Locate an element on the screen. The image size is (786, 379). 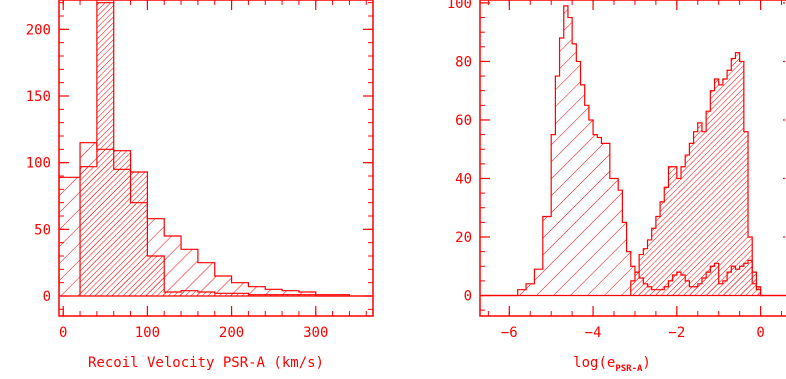
right-y-tick-label-2: 40 is located at coordinates (463, 179).